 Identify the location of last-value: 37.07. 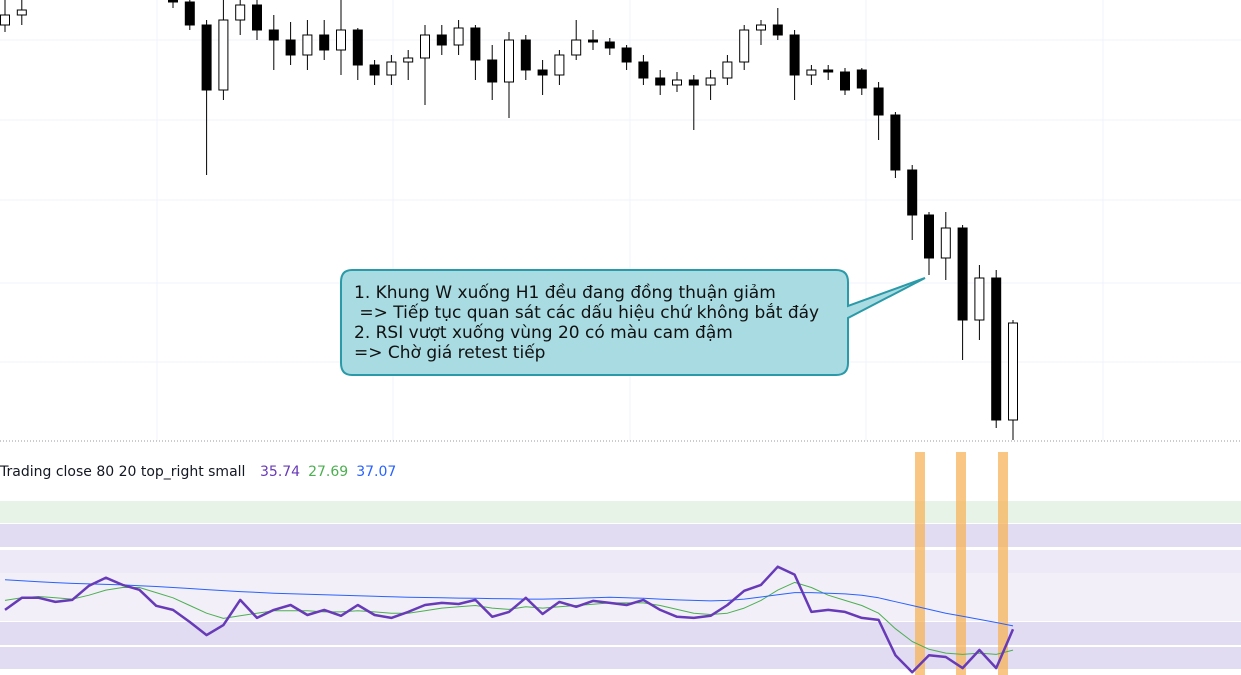
(376, 472).